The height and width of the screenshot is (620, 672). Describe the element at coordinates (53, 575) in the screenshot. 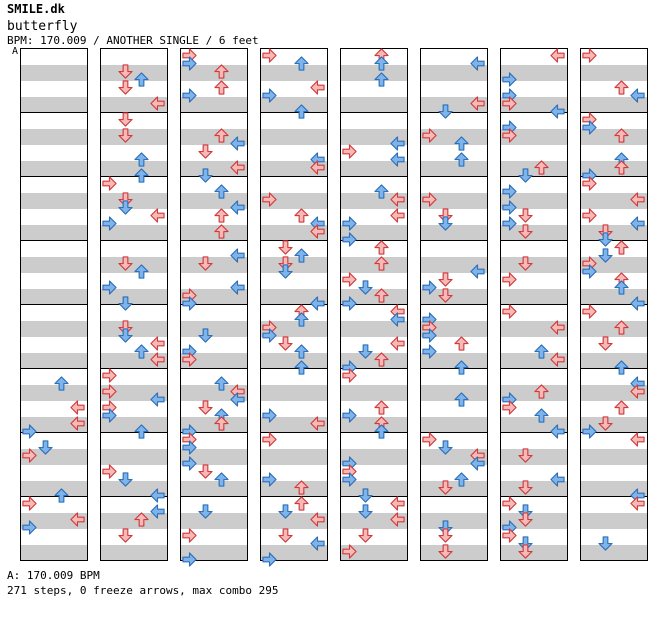

I see `bpm-legend: A: 170.009 BPM` at that location.